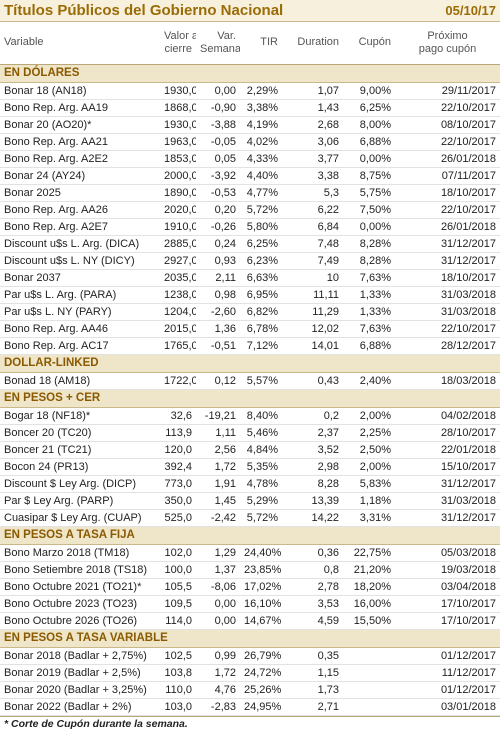 This screenshot has height=731, width=500. Describe the element at coordinates (80, 142) in the screenshot. I see `bond-name: Bono Rep. Arg. AA21` at that location.